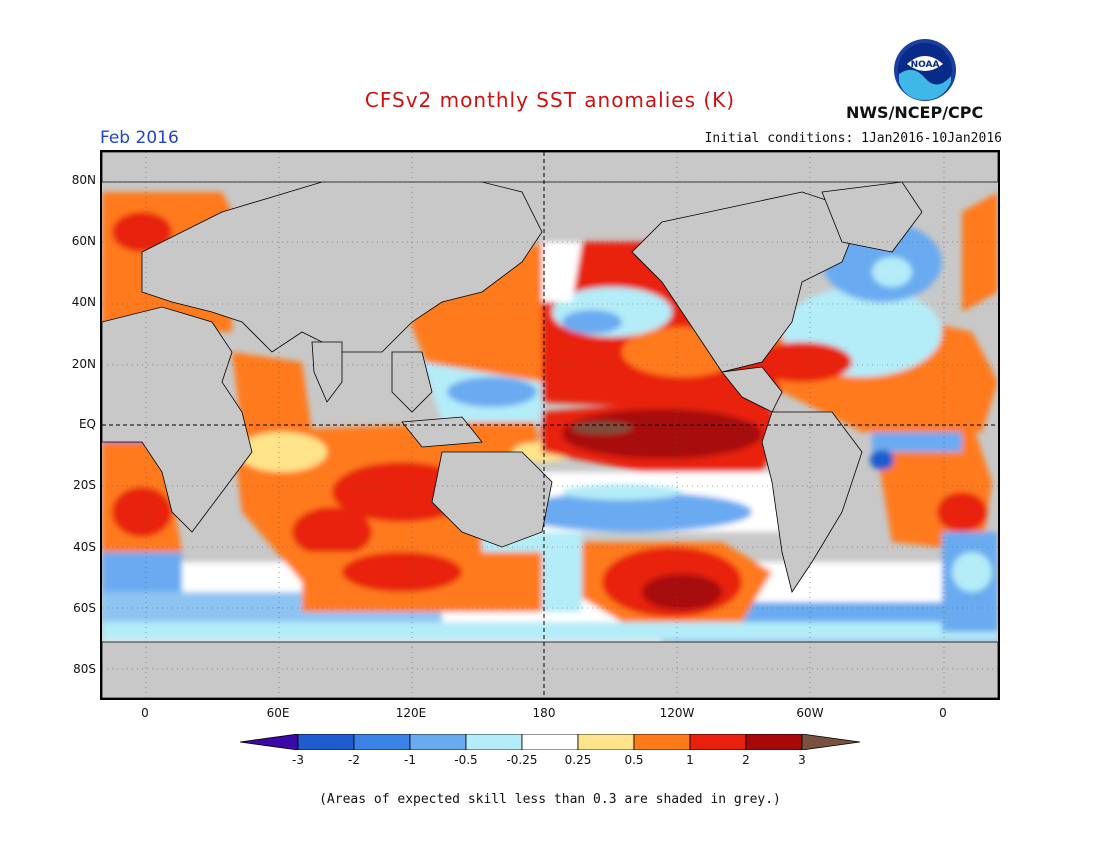  I want to click on legend-label: -0.25, so click(522, 760).